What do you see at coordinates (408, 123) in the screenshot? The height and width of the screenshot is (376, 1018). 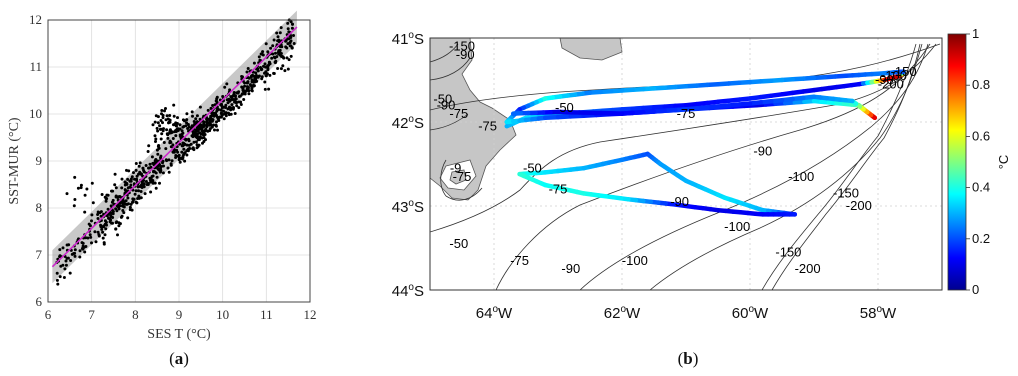 I see `lat-tick-label: 42oS` at bounding box center [408, 123].